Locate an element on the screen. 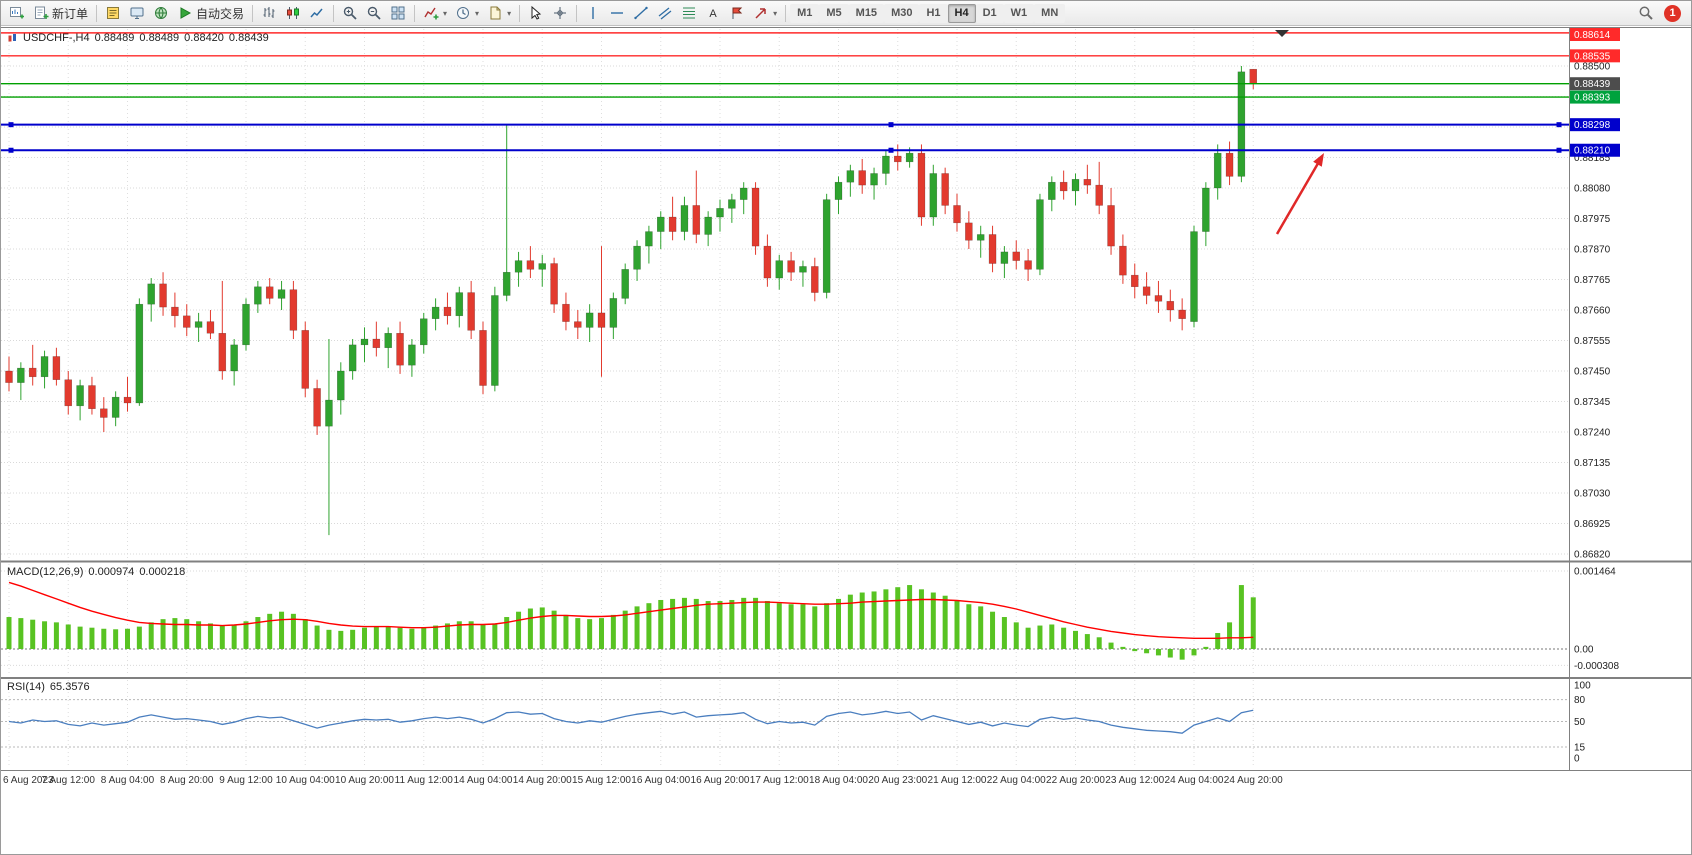 This screenshot has width=1692, height=855. toolbar-right: 1 is located at coordinates (1660, 13).